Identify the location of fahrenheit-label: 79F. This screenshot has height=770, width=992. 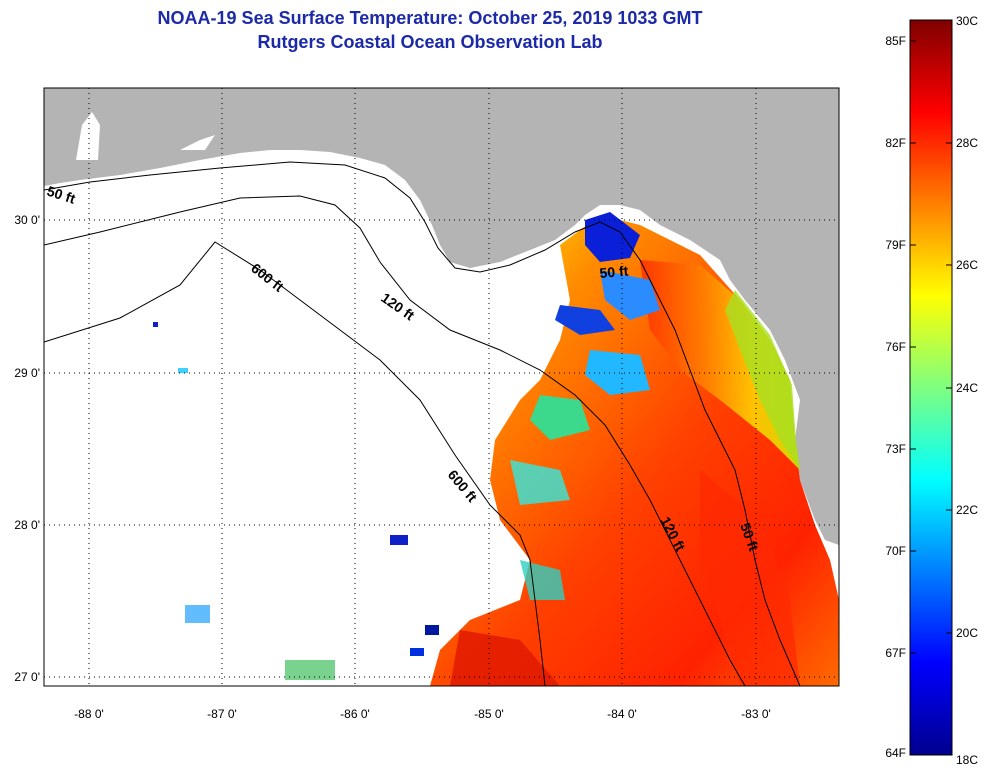
(895, 245).